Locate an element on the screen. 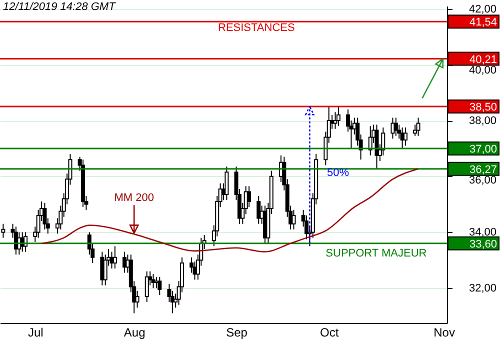  y-tick-label: 38,00 is located at coordinates (482, 121).